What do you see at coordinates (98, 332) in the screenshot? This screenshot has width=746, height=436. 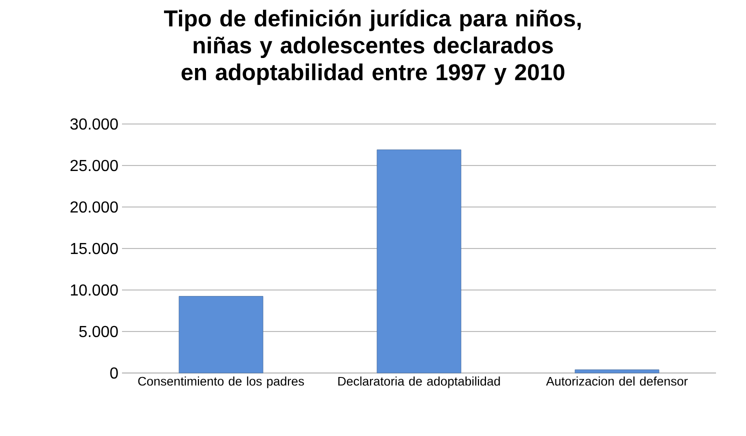 I see `y-tick-label: 5.000` at bounding box center [98, 332].